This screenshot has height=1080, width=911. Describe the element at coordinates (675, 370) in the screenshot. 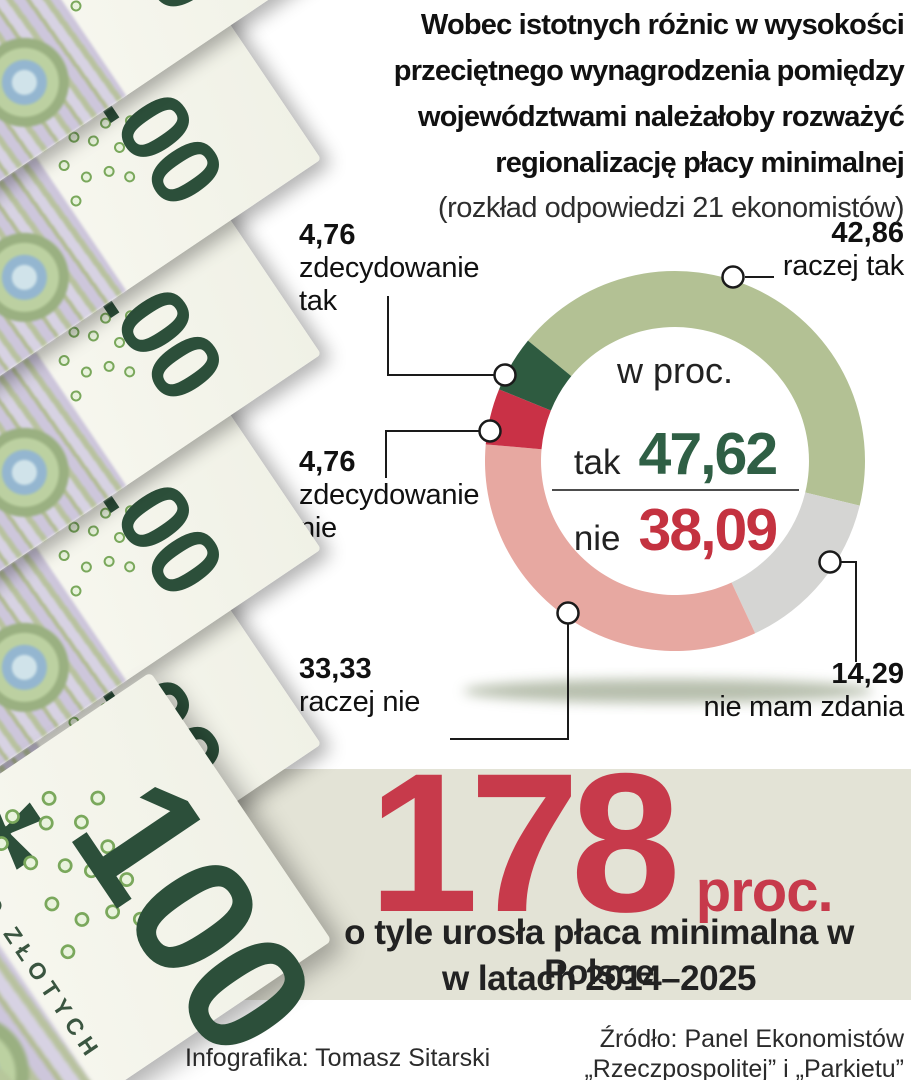

I see `donut-unit-label: w proc.` at that location.